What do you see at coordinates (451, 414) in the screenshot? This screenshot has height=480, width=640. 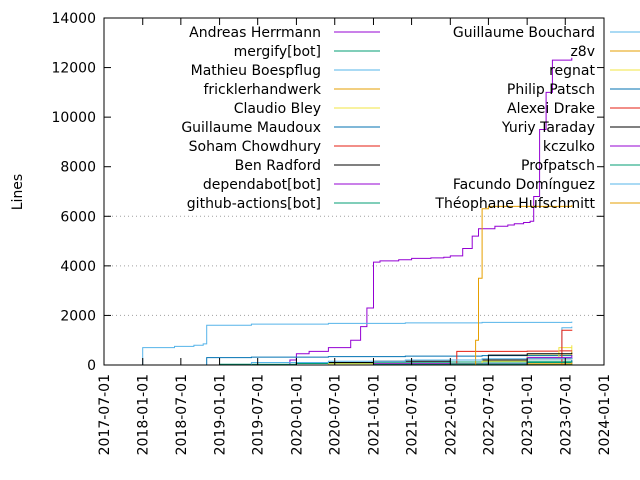 I see `x-tick-label: 2022-01-01` at bounding box center [451, 414].